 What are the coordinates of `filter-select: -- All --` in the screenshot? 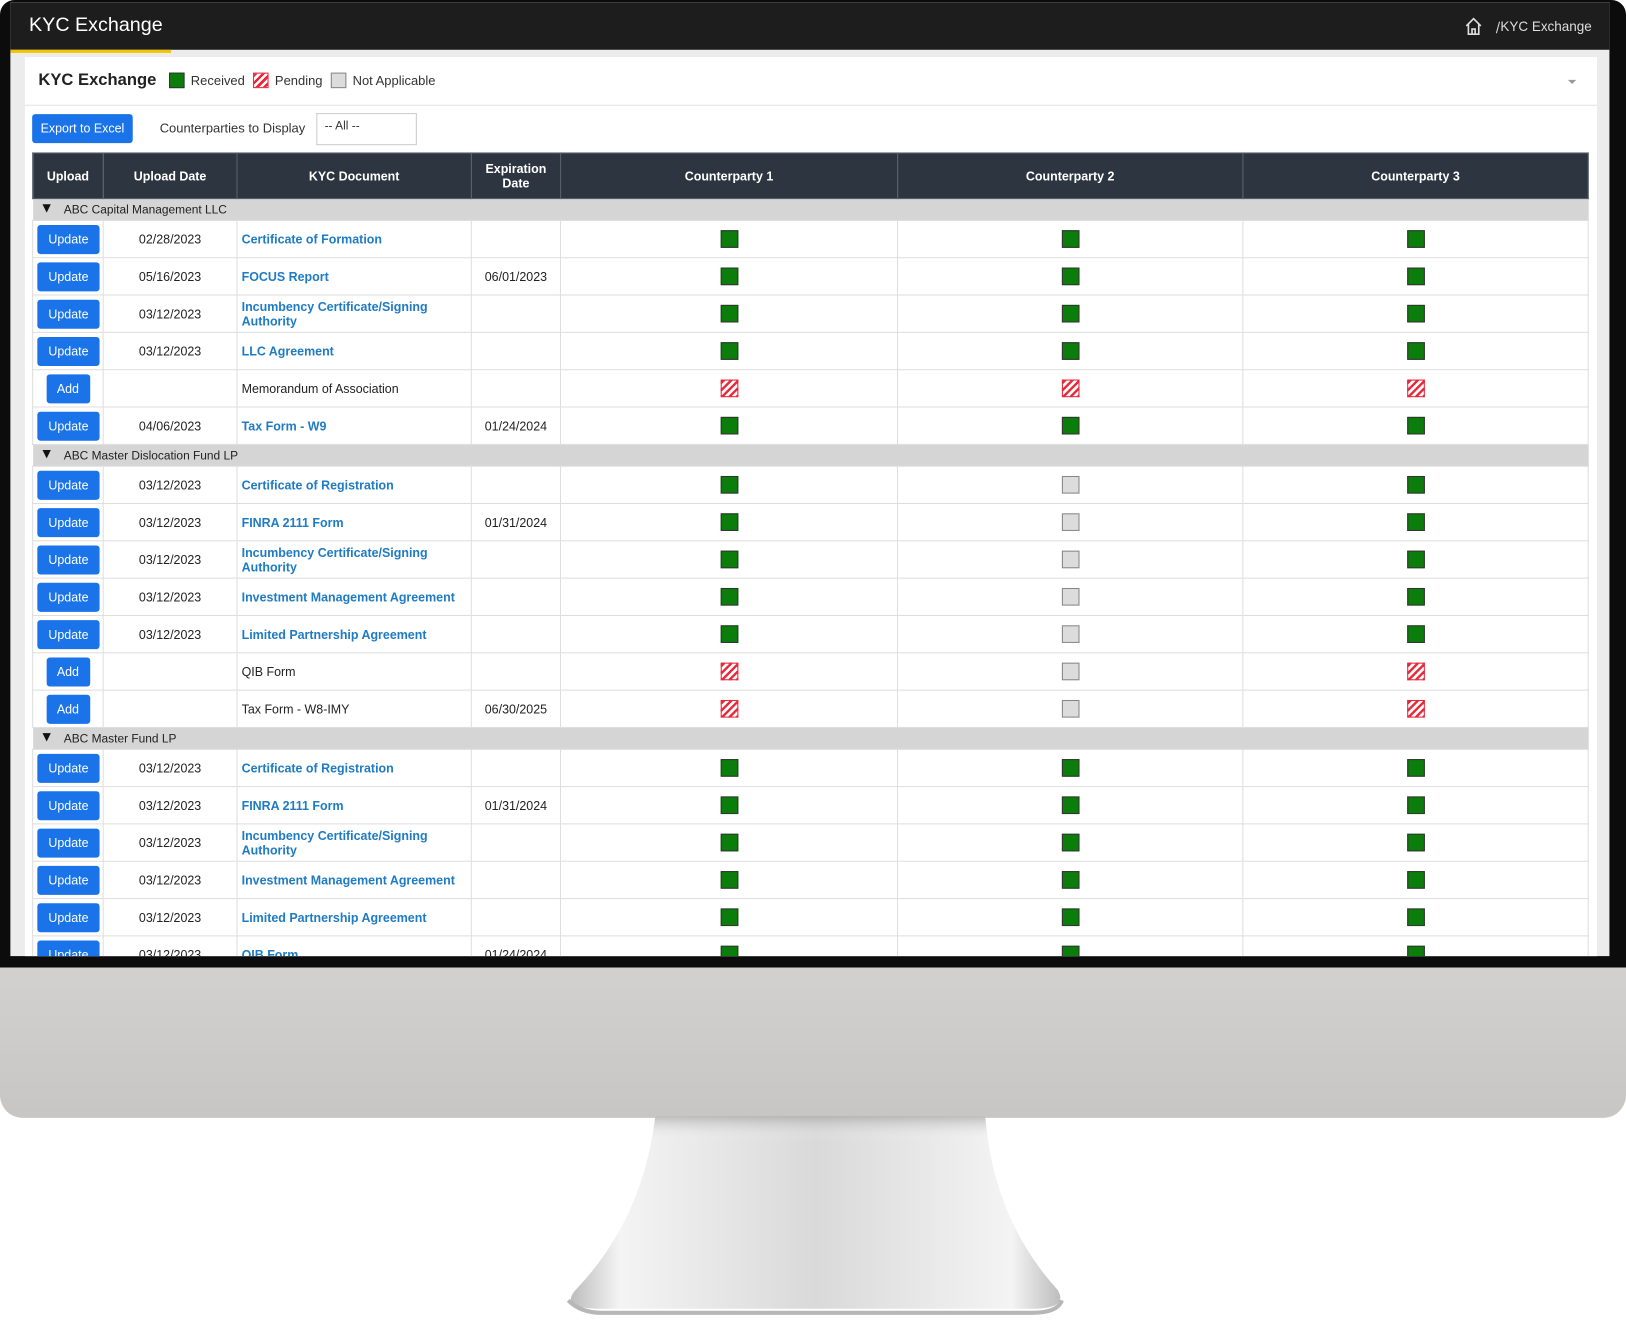 It's located at (366, 129).